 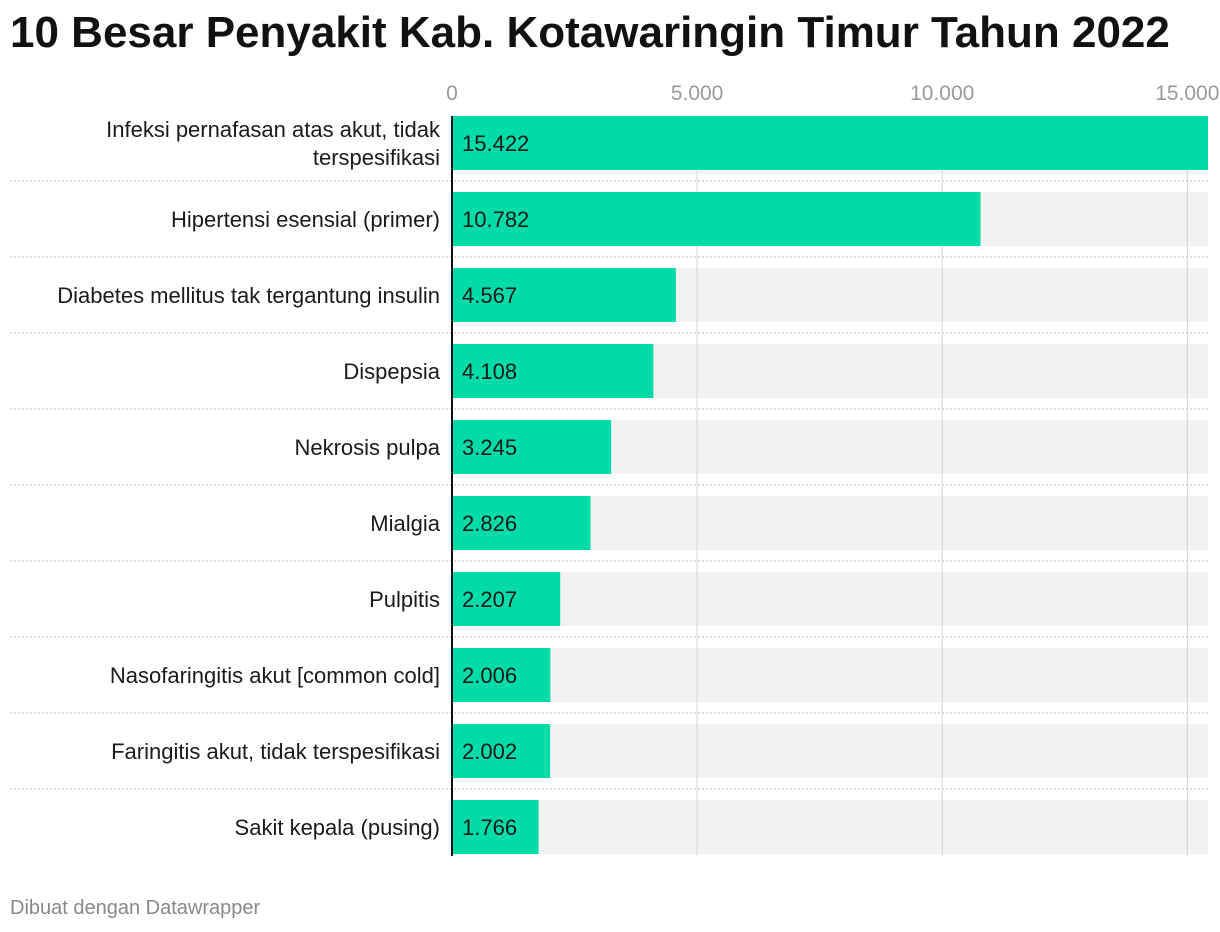 I want to click on category-label: Hipertensi esensial (primer), so click(x=305, y=219).